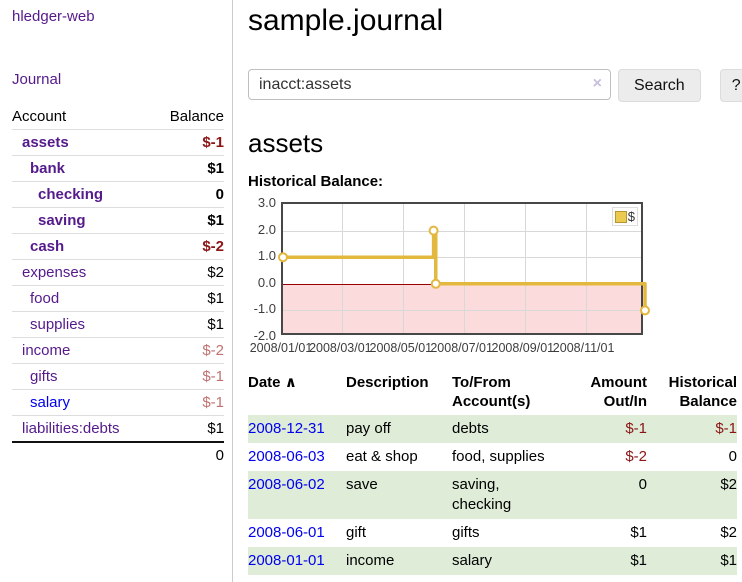 This screenshot has height=582, width=742. I want to click on transaction-balance: $1, so click(692, 561).